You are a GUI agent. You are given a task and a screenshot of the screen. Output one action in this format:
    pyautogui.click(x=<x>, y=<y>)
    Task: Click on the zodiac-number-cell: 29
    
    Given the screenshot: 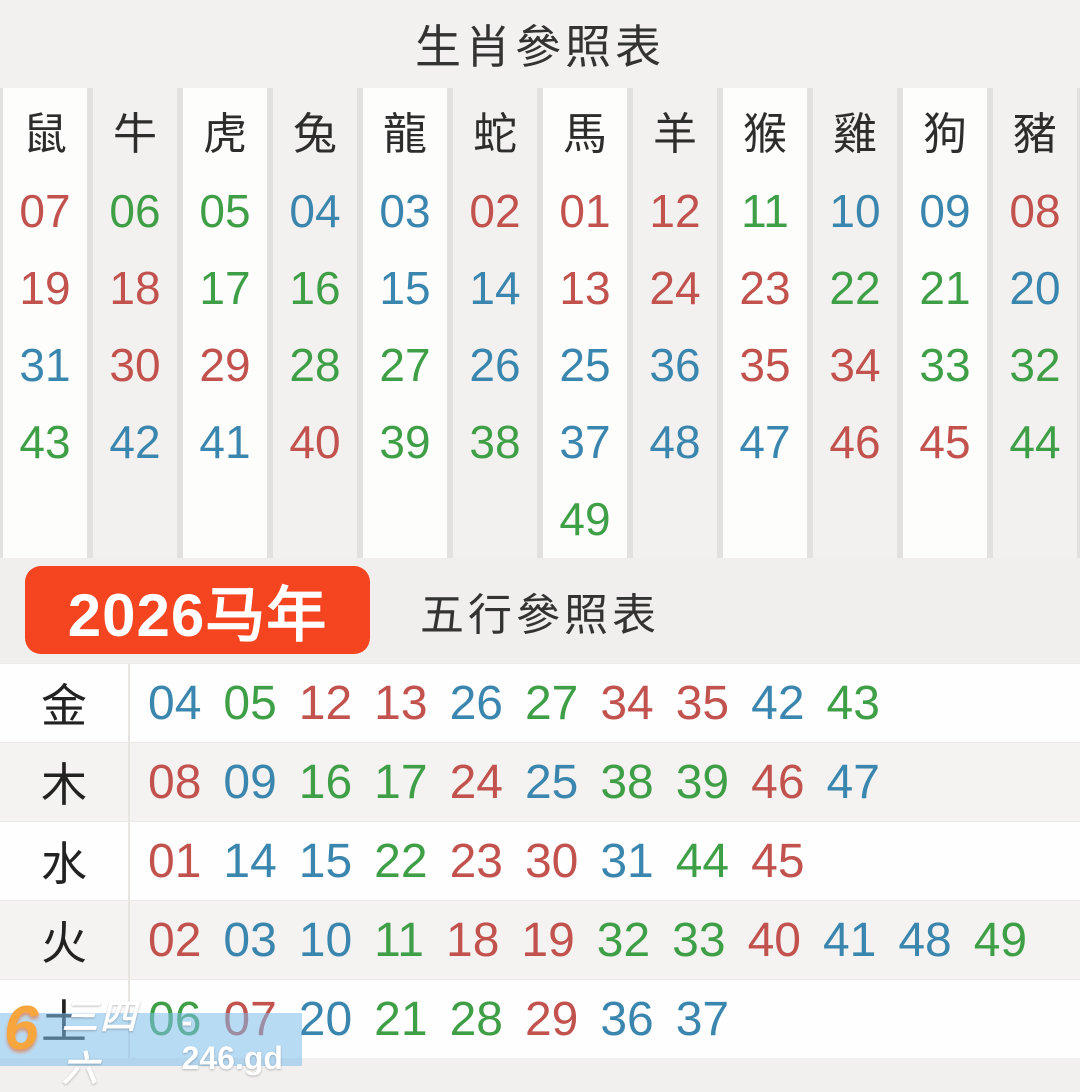 What is the action you would take?
    pyautogui.click(x=225, y=364)
    